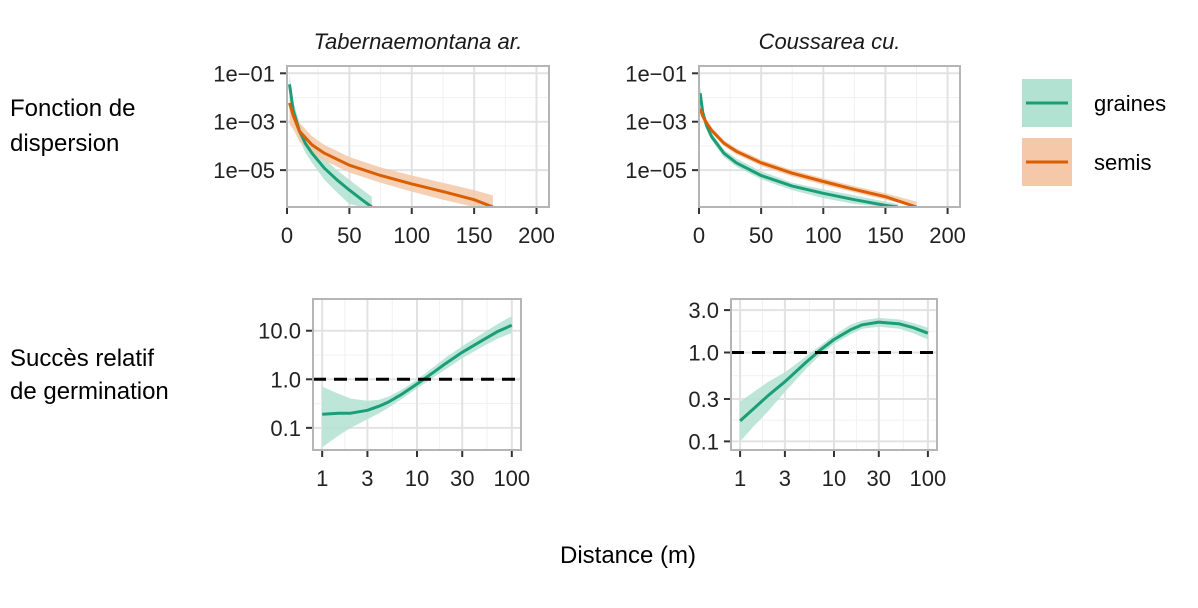 The width and height of the screenshot is (1198, 608). I want to click on row-label-germination-line2: de germination, so click(89, 391).